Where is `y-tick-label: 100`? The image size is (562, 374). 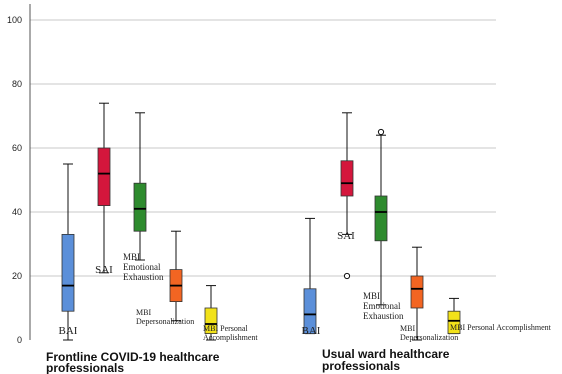 y-tick-label: 100 is located at coordinates (14, 20).